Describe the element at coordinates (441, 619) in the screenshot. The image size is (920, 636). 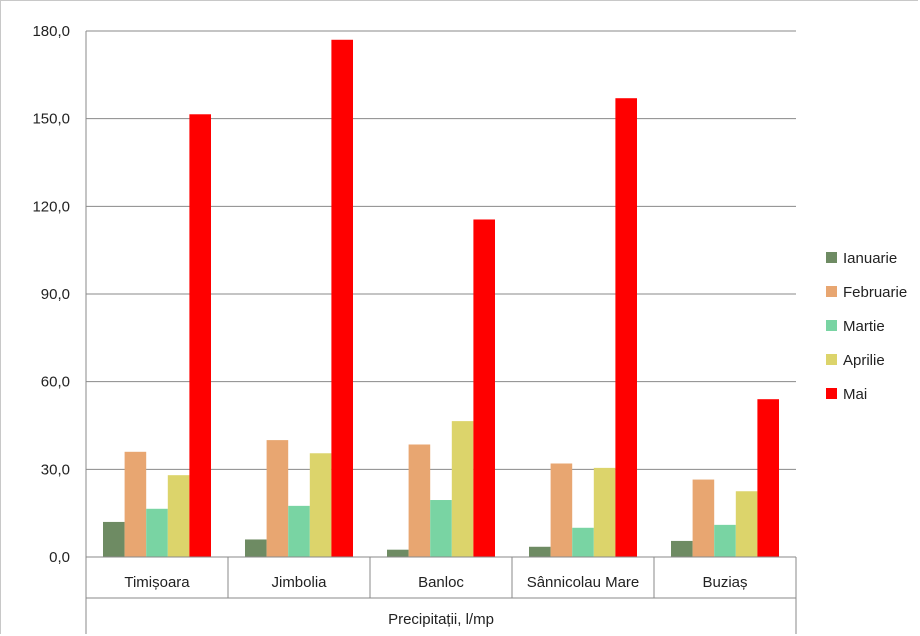
I see `x-axis-title: Precipitații, l/mp` at that location.